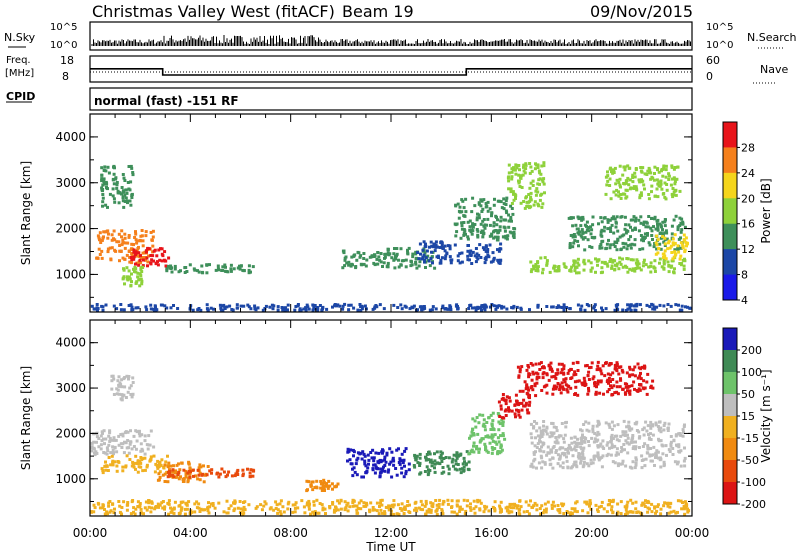  Describe the element at coordinates (748, 416) in the screenshot. I see `colorbar-tick-label: 15` at that location.